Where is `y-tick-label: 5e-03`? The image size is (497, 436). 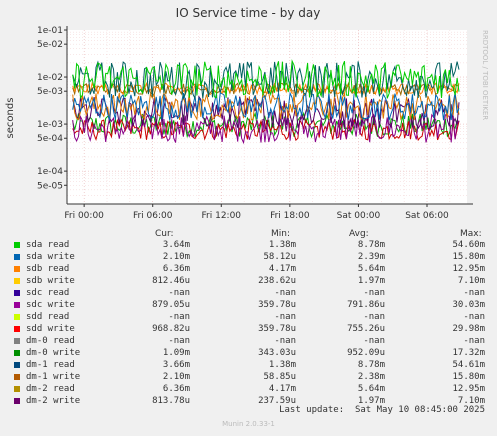
y-tick-label: 5e-03 is located at coordinates (50, 92).